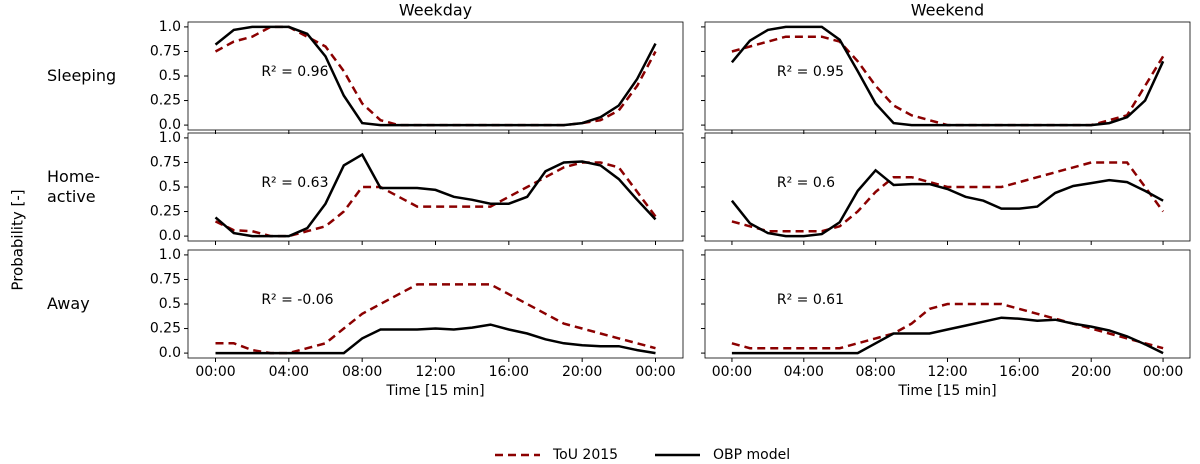 This screenshot has width=1200, height=464. Describe the element at coordinates (810, 300) in the screenshot. I see `annotation: R² = 0.61` at that location.